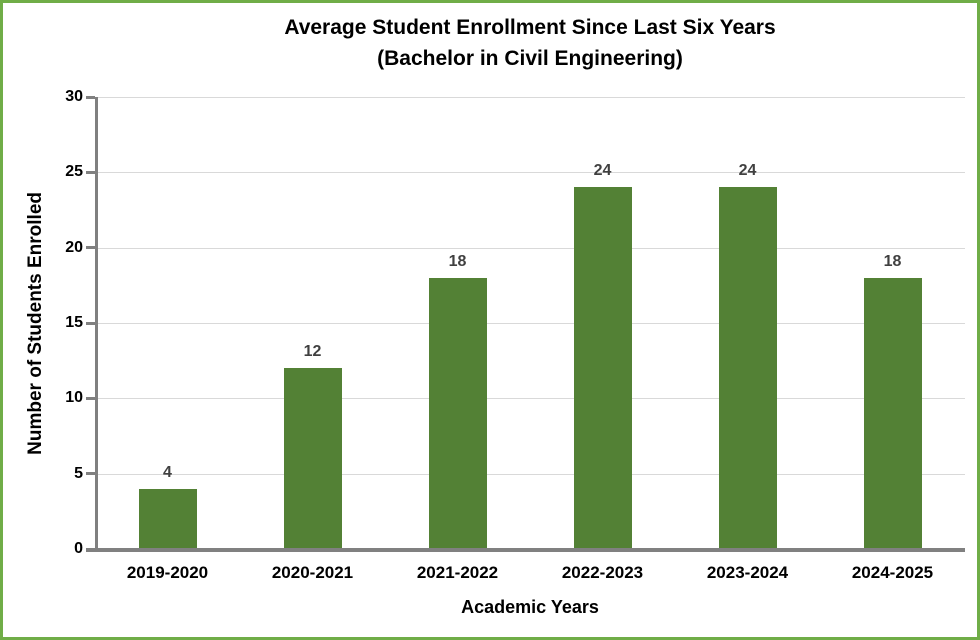  I want to click on bar-value-label-2024-2025: 18, so click(892, 261).